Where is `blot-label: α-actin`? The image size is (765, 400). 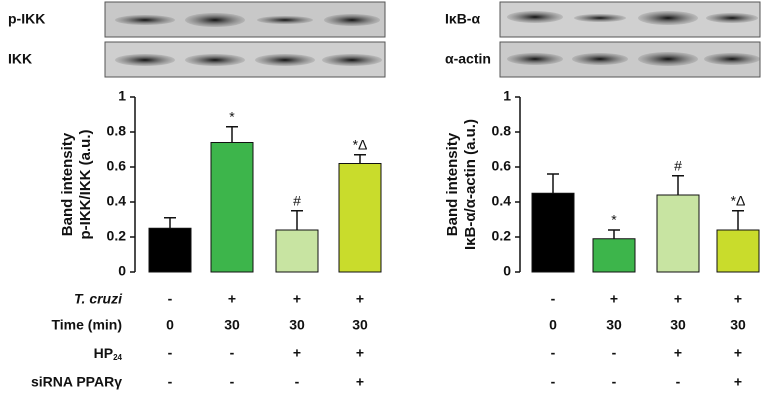 blot-label: α-actin is located at coordinates (468, 59).